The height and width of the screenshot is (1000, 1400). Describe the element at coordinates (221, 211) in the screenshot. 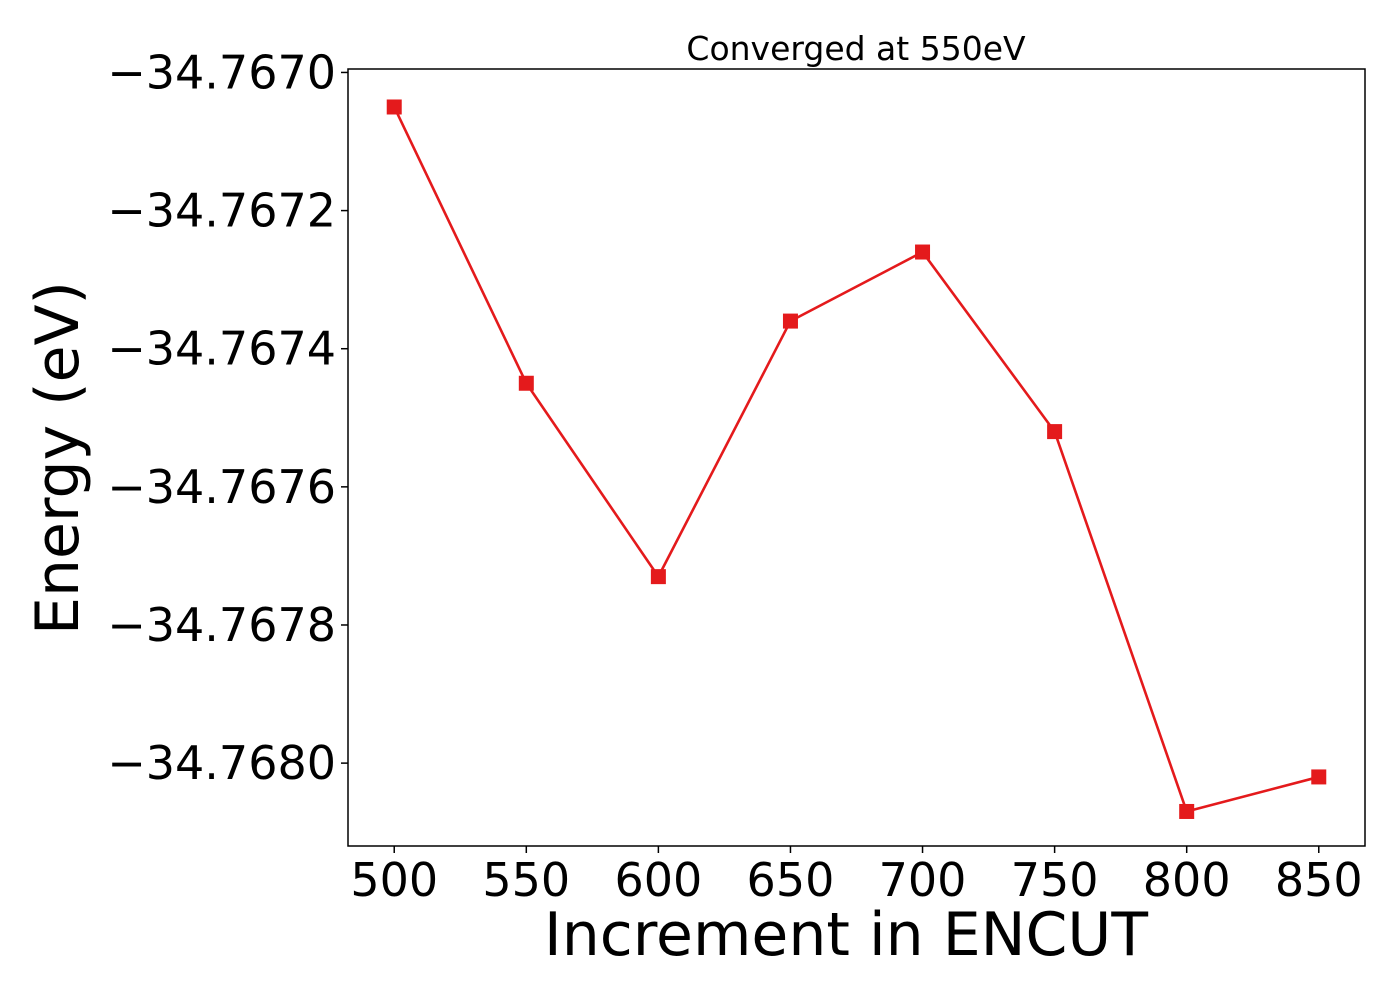

I see `y-tick-label: −34.7672` at that location.